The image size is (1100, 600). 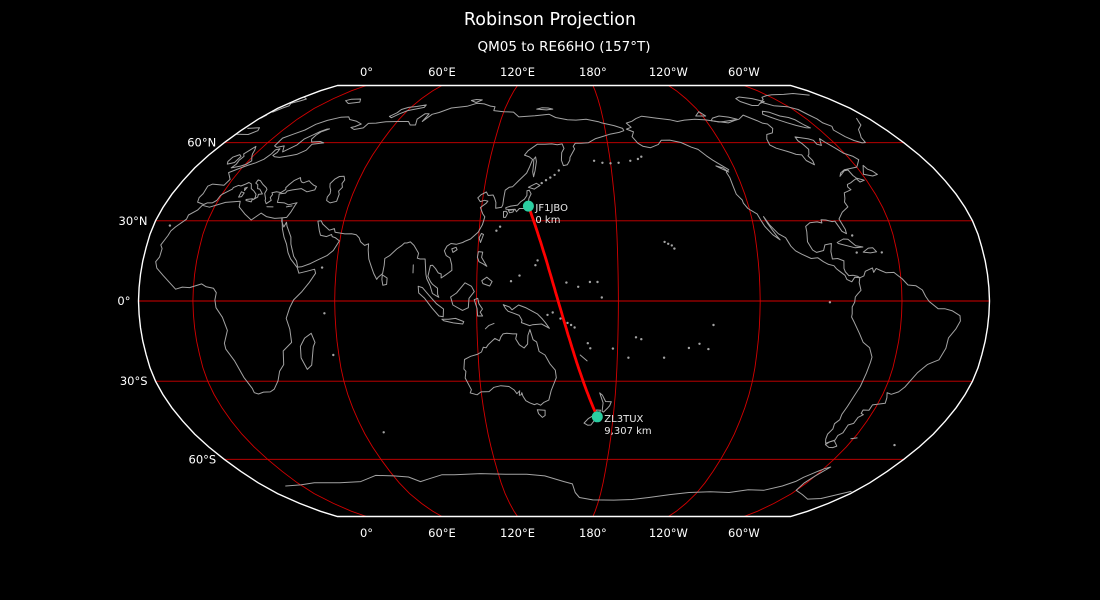 I want to click on meridian-tick-label-bottom: 120°E, so click(x=517, y=533).